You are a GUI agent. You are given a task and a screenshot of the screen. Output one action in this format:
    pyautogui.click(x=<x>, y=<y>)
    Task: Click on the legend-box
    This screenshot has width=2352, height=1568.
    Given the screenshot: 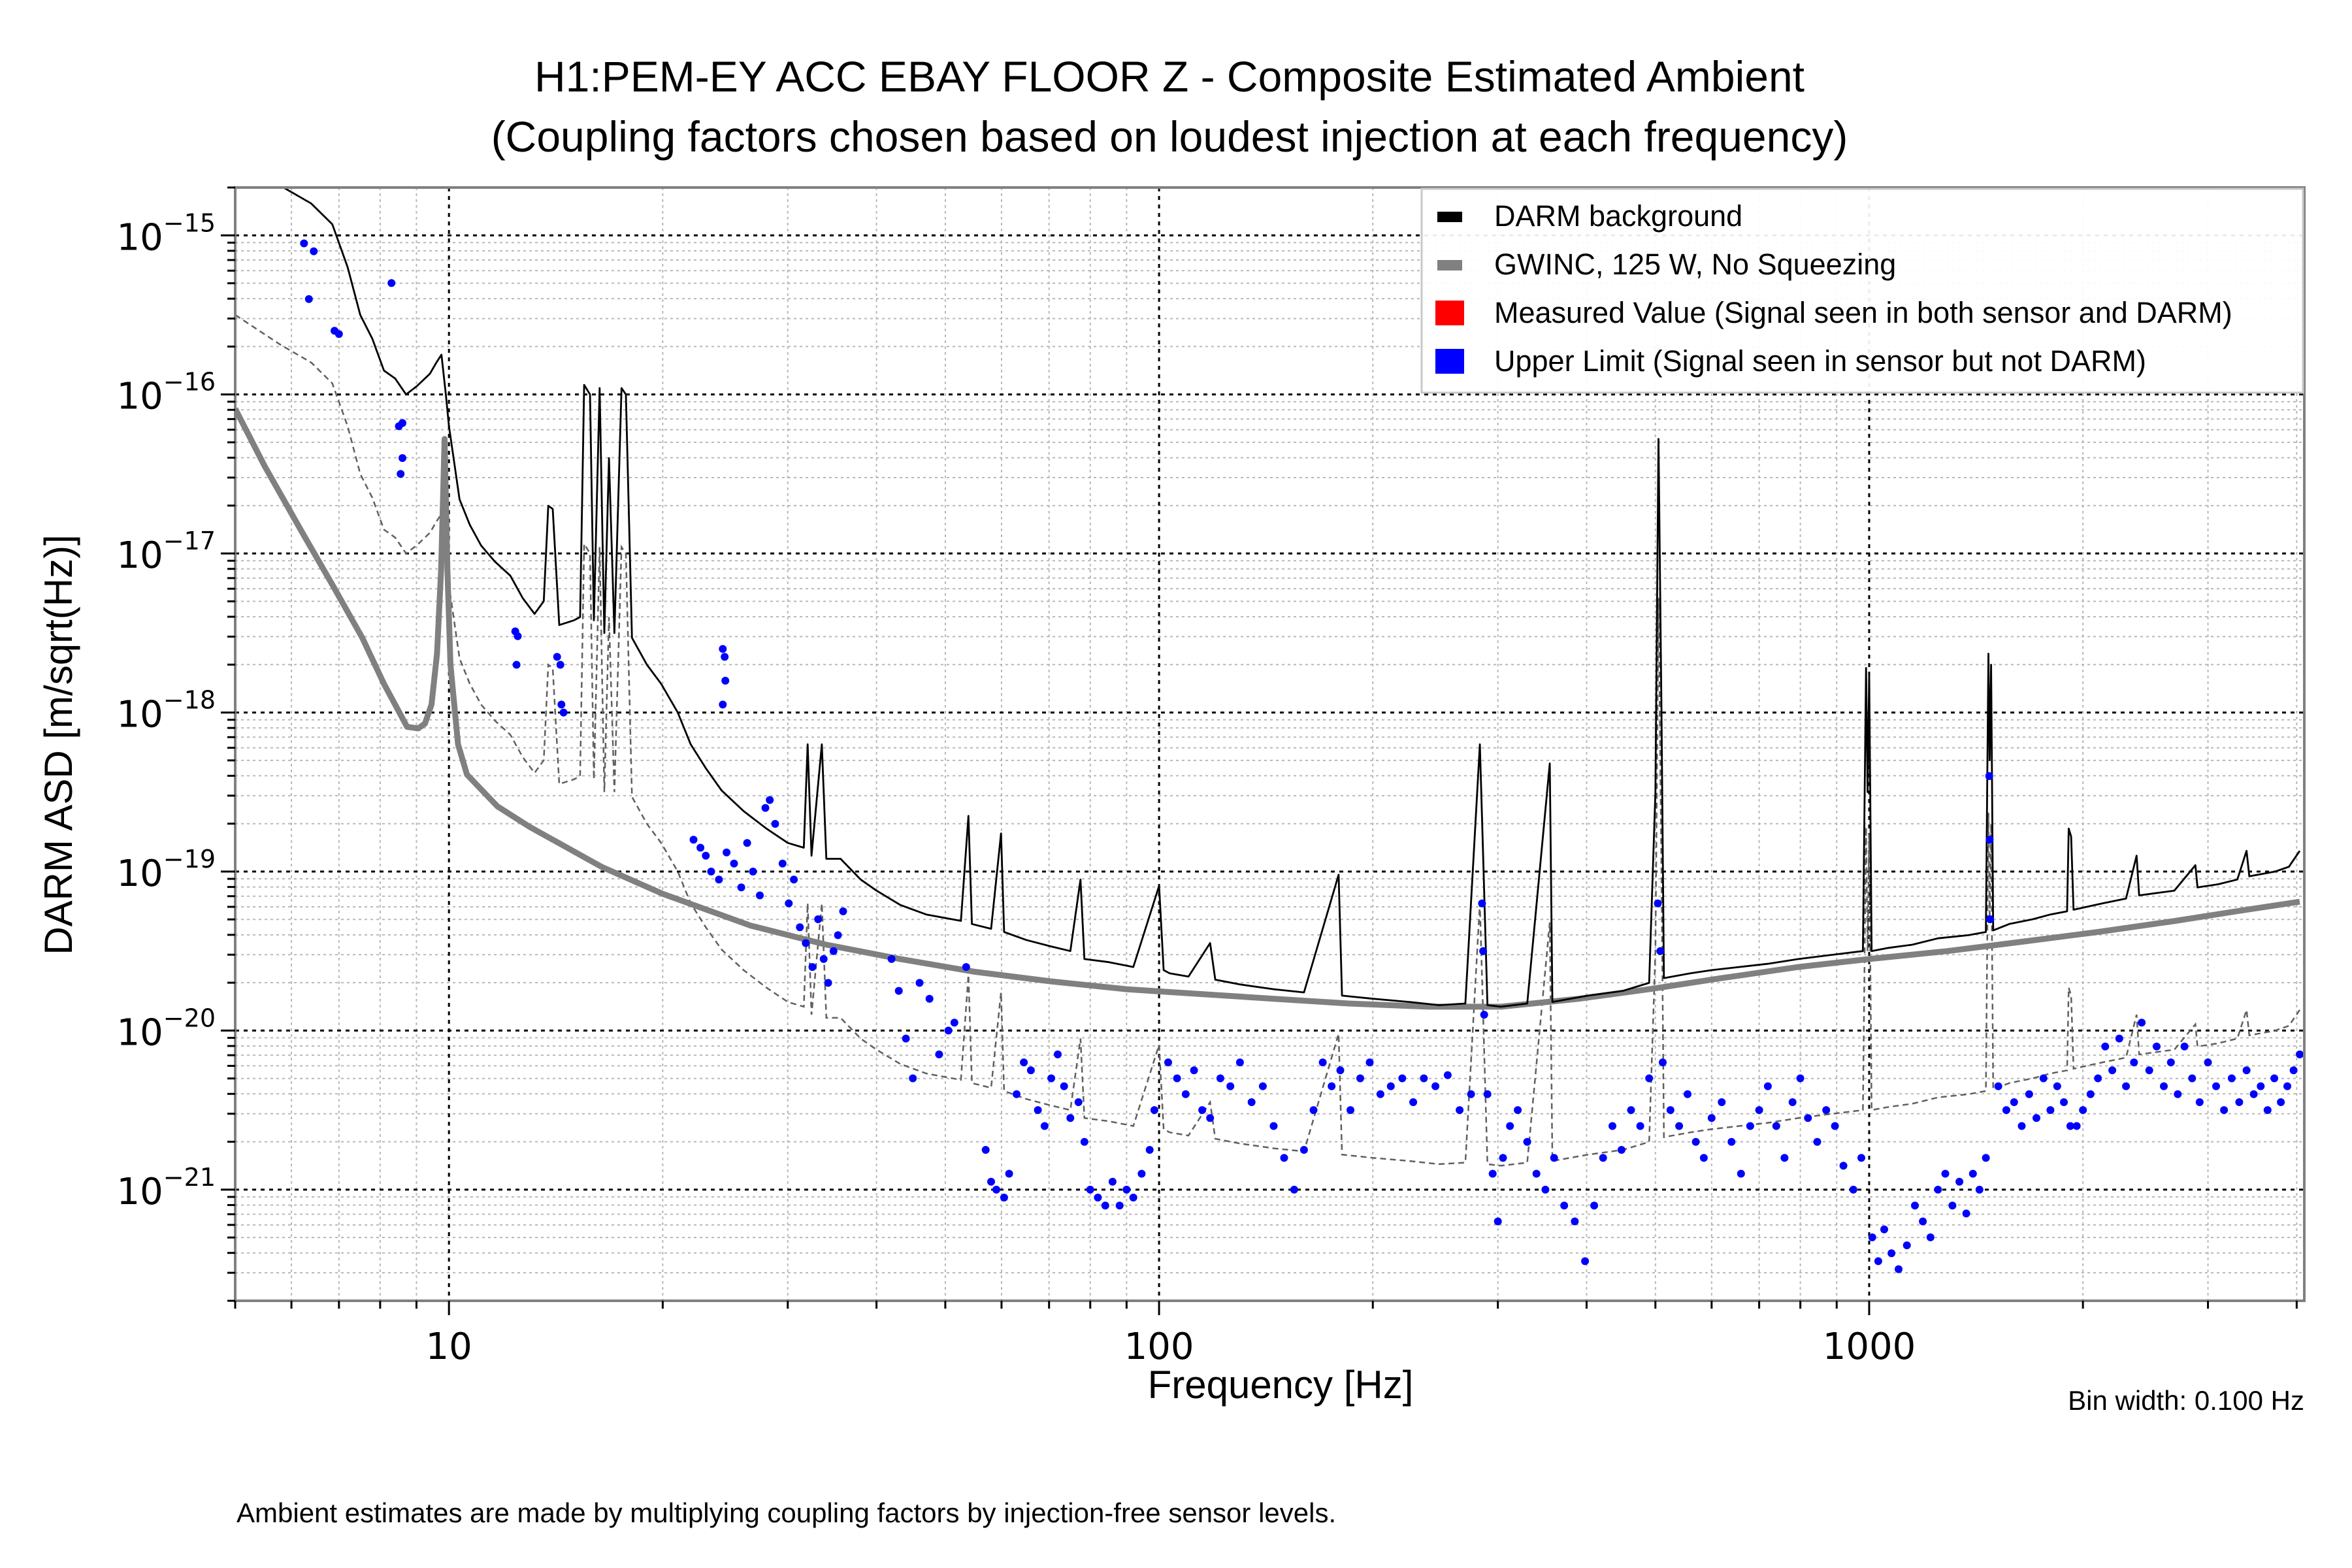 What is the action you would take?
    pyautogui.click(x=1862, y=291)
    